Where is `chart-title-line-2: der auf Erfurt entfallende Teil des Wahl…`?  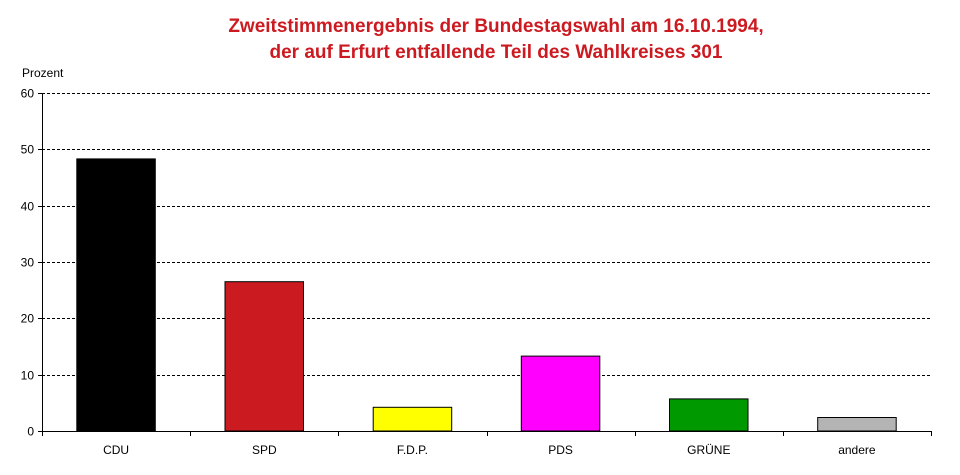
chart-title-line-2: der auf Erfurt entfallende Teil des Wahl… is located at coordinates (496, 52).